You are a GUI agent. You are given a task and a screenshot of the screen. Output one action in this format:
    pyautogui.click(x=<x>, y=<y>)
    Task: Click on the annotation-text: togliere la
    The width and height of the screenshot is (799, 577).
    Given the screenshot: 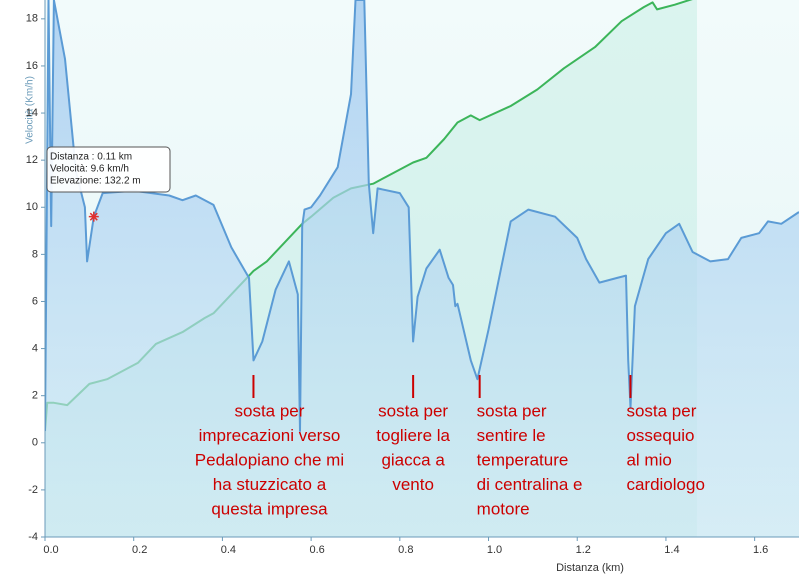 What is the action you would take?
    pyautogui.click(x=413, y=435)
    